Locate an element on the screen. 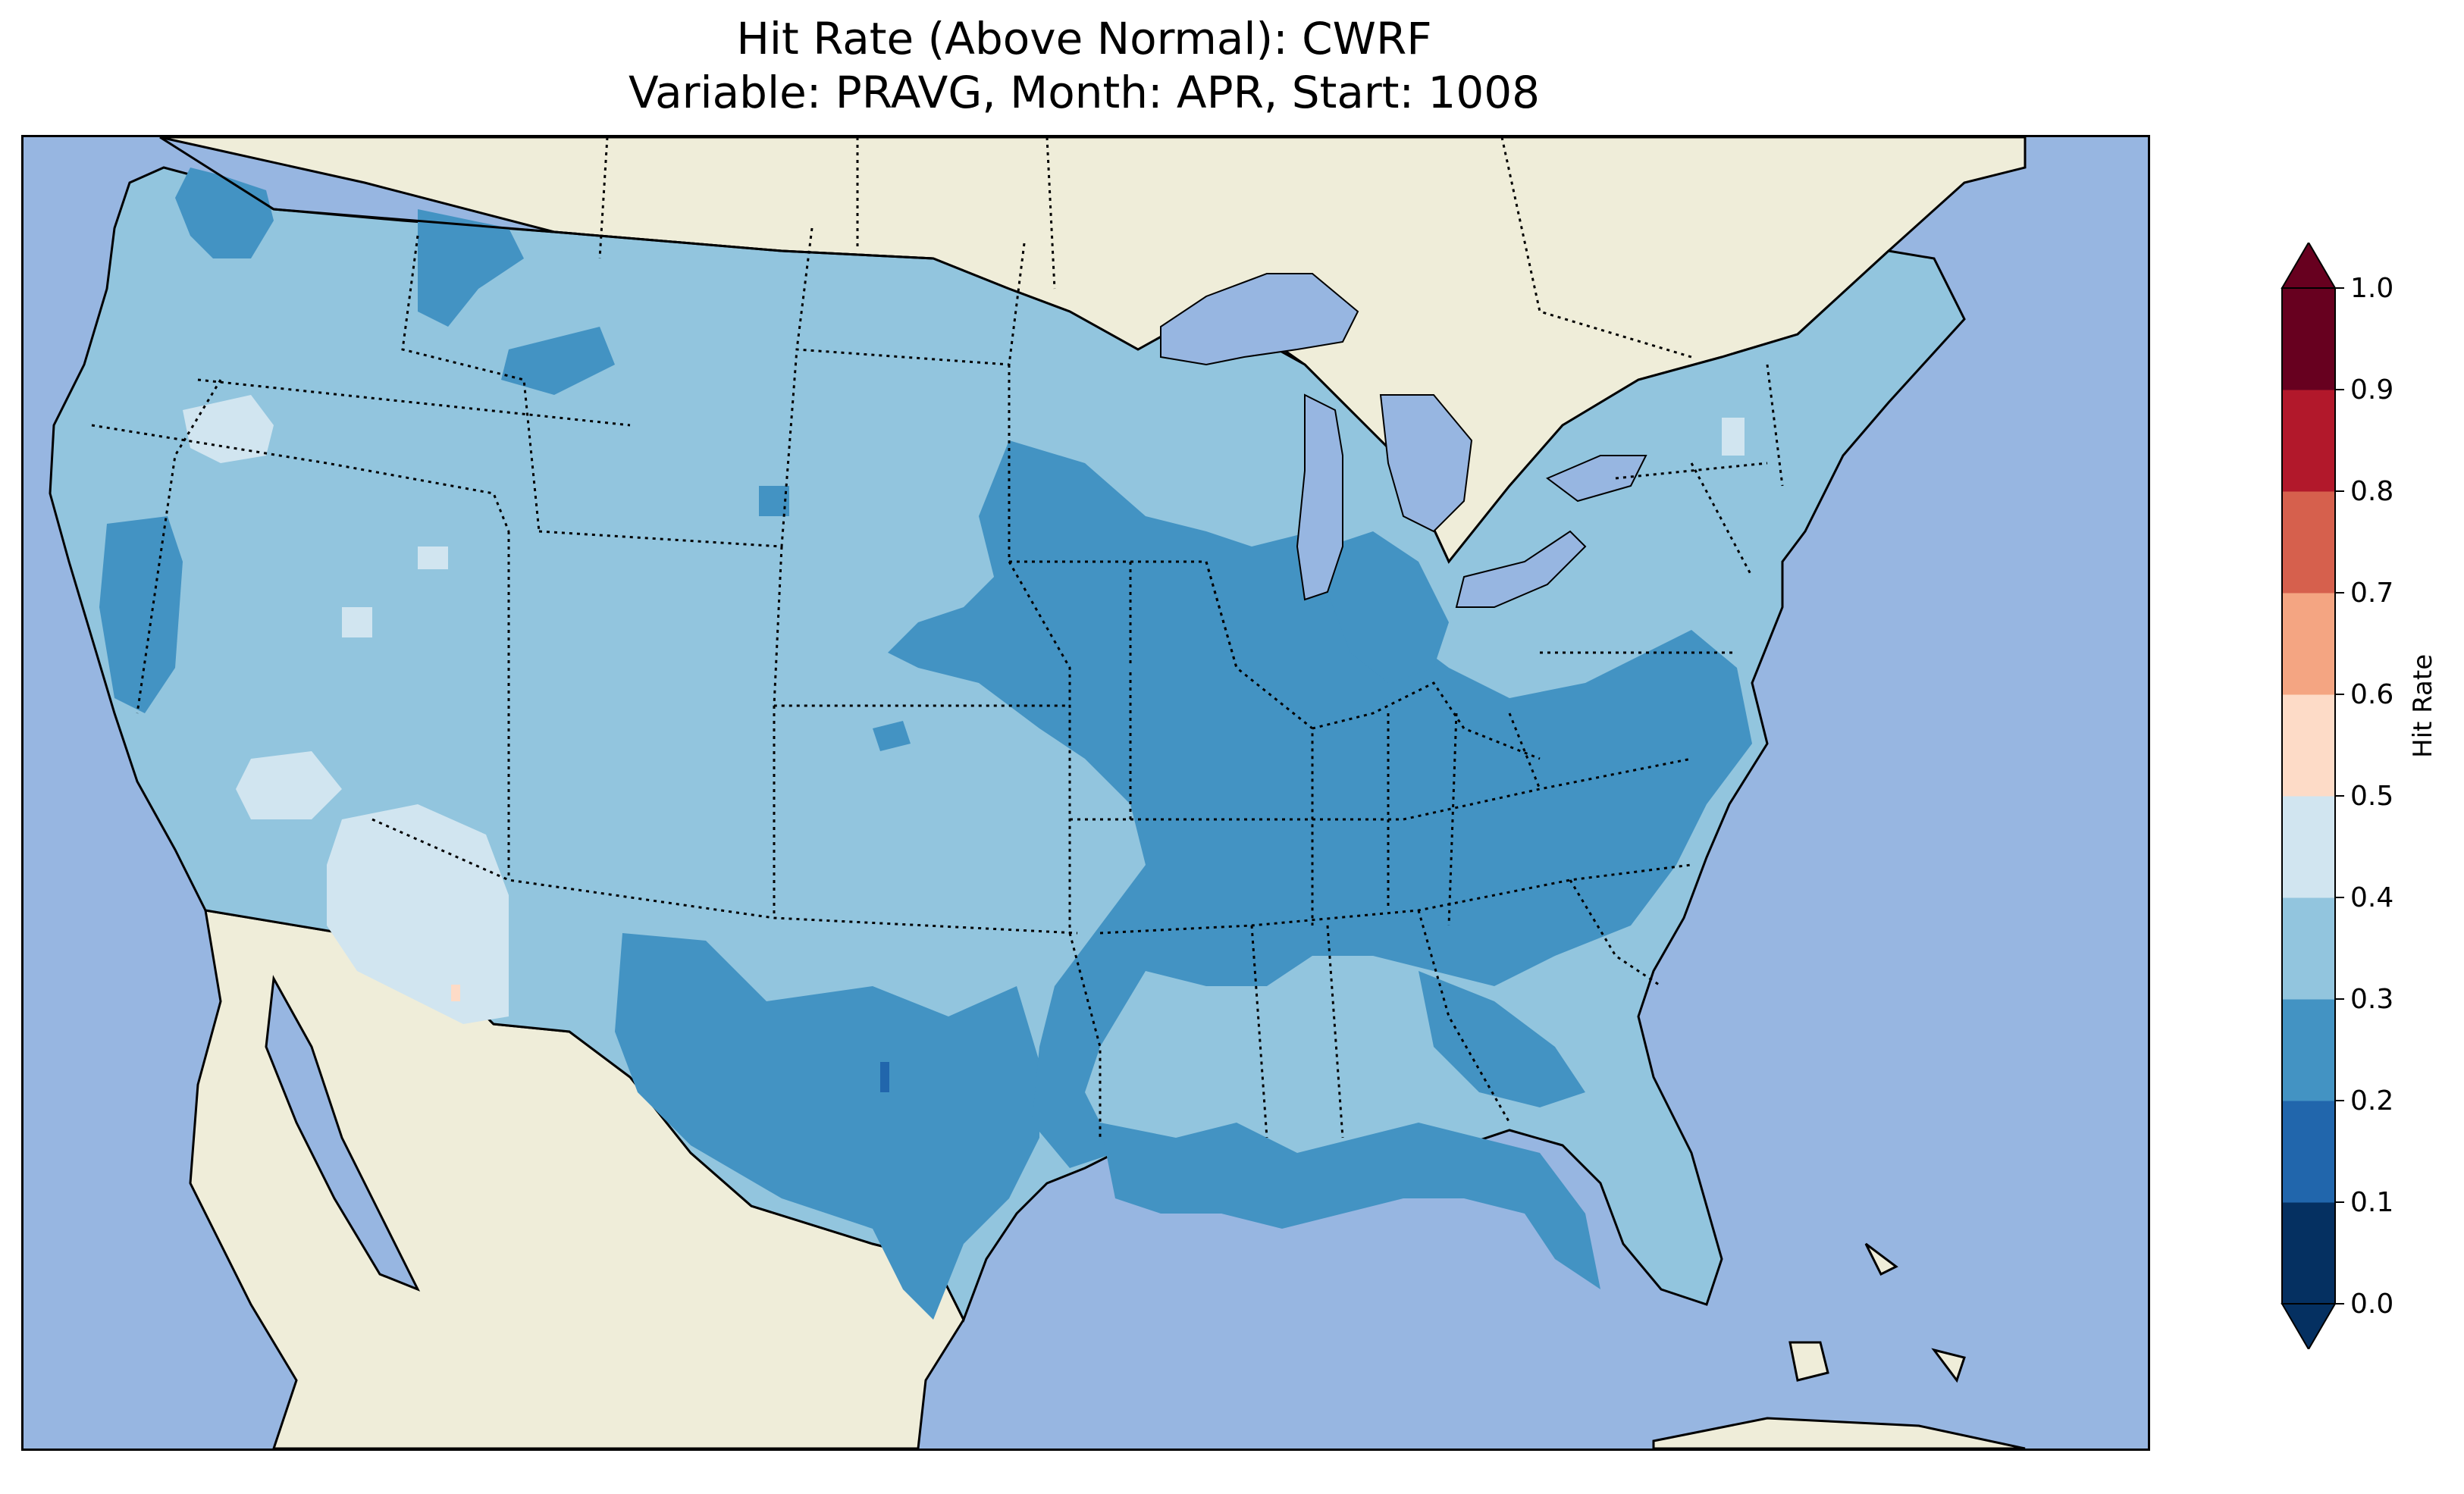 The image size is (2464, 1494). colorbar-tick-label: 0.0 is located at coordinates (2371, 1304).